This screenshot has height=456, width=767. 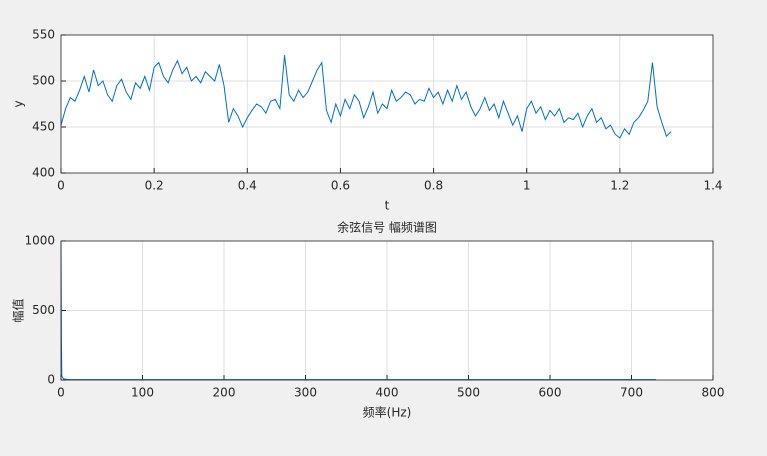 I want to click on x-tick-label: 700, so click(x=631, y=393).